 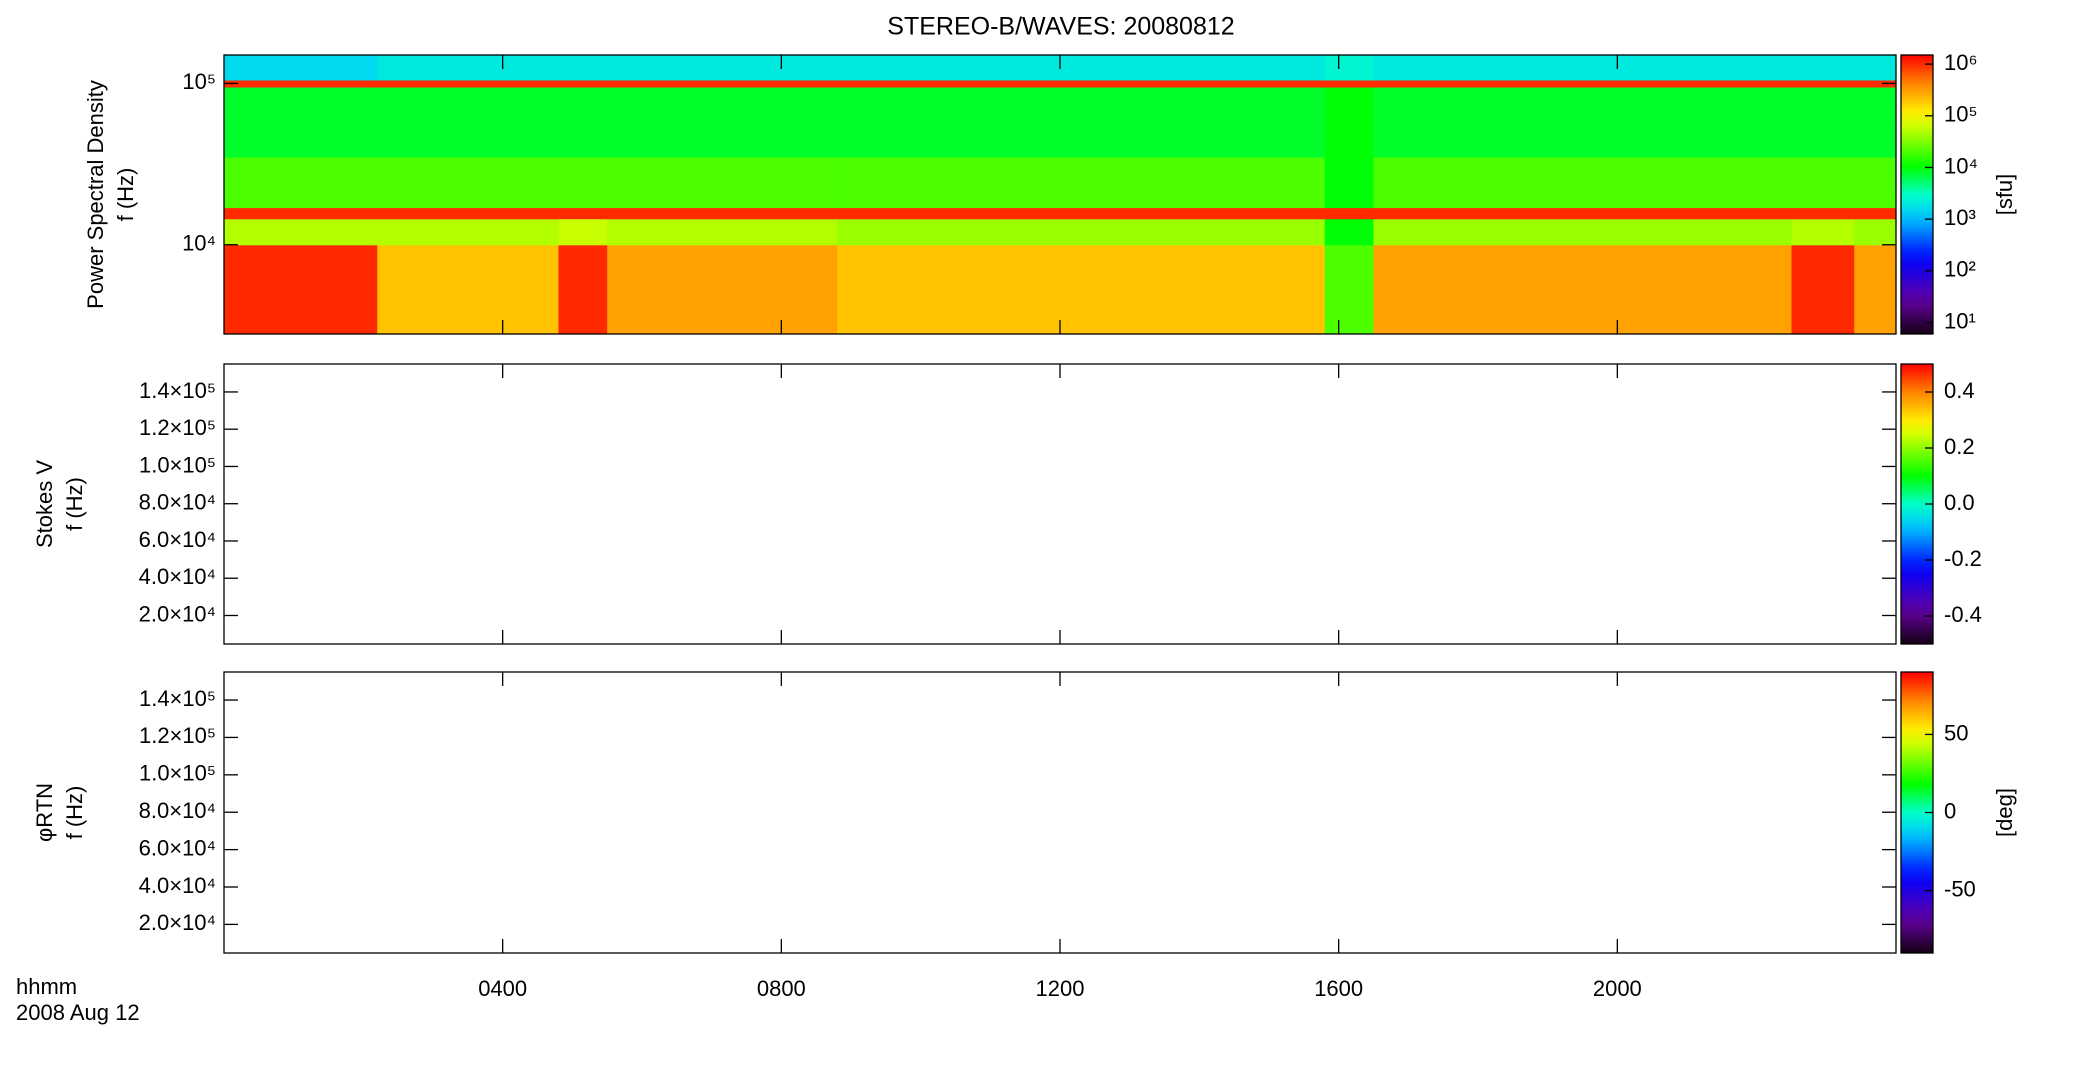 I want to click on x-axis-label: hhmm, so click(x=46, y=986).